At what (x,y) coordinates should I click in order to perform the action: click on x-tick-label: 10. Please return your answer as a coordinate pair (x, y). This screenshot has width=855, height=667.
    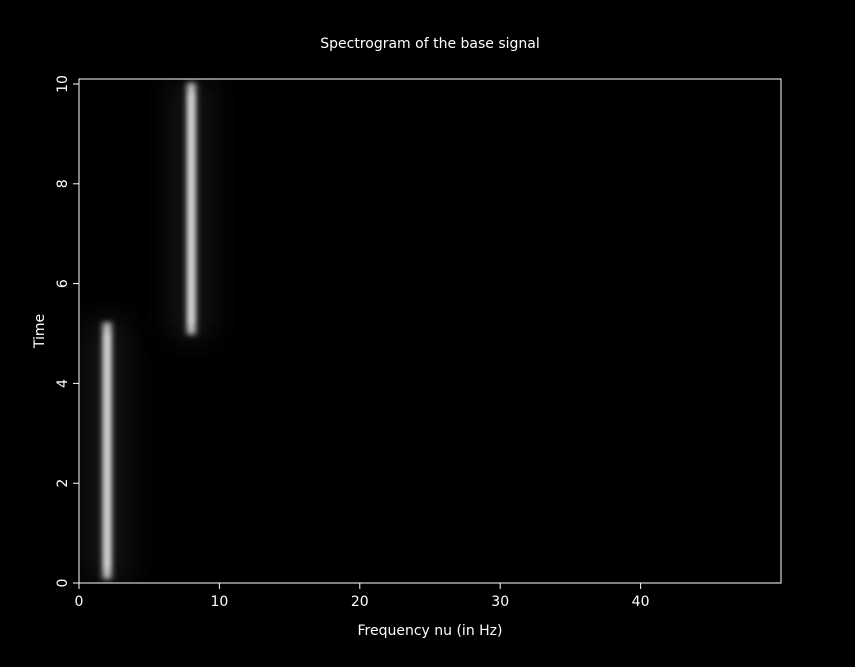
    Looking at the image, I should click on (219, 602).